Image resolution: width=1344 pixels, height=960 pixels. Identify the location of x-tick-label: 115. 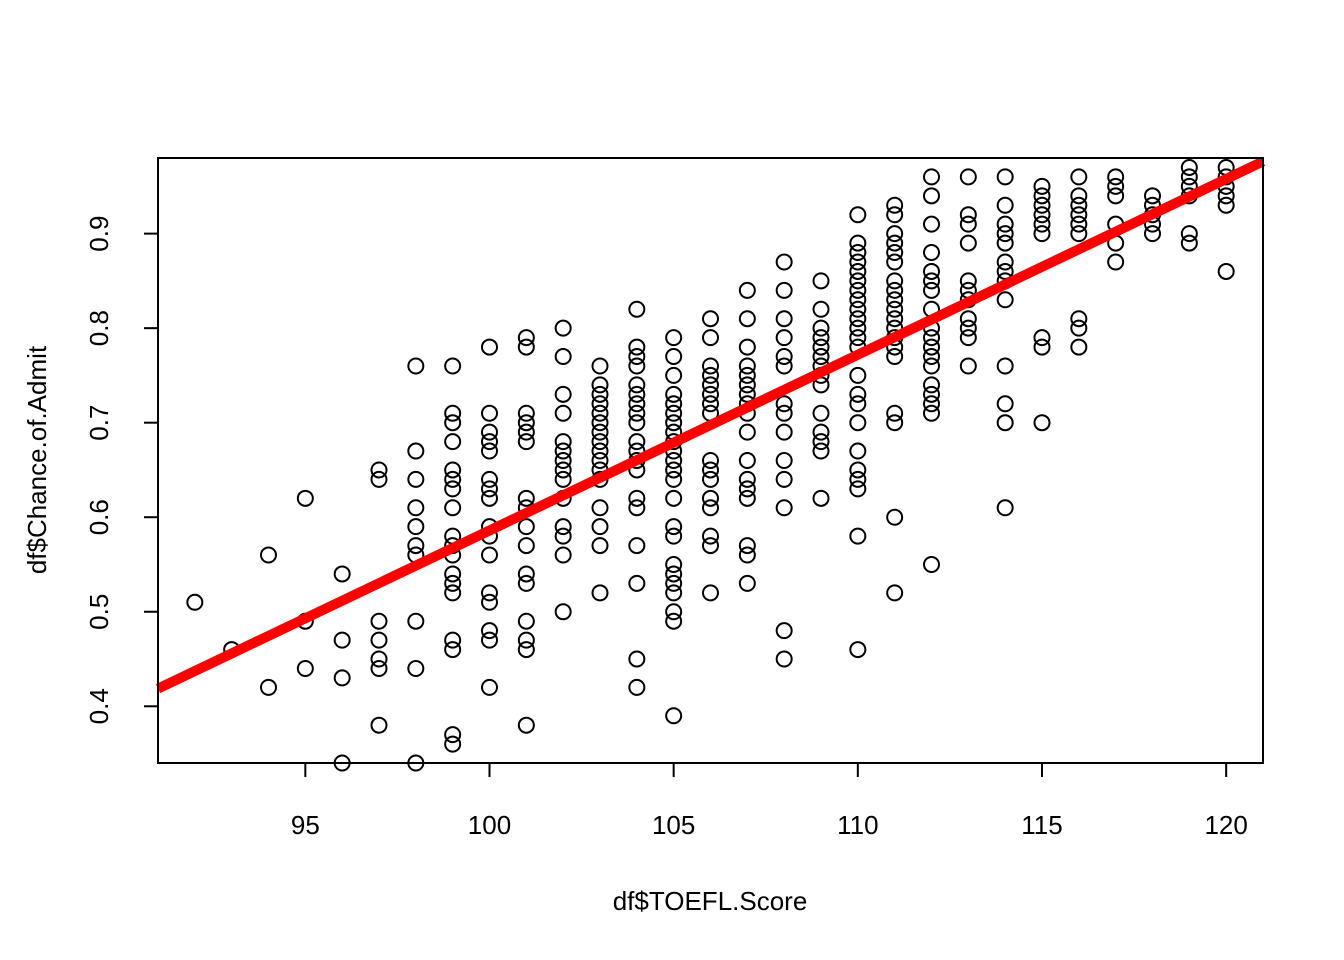
(1041, 825).